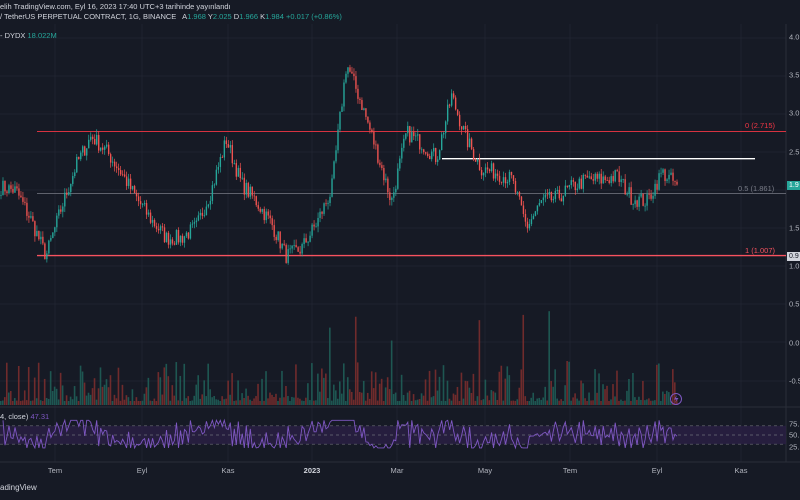 The width and height of the screenshot is (800, 500). Describe the element at coordinates (793, 256) in the screenshot. I see `fib1-price-tag: 0.9` at that location.